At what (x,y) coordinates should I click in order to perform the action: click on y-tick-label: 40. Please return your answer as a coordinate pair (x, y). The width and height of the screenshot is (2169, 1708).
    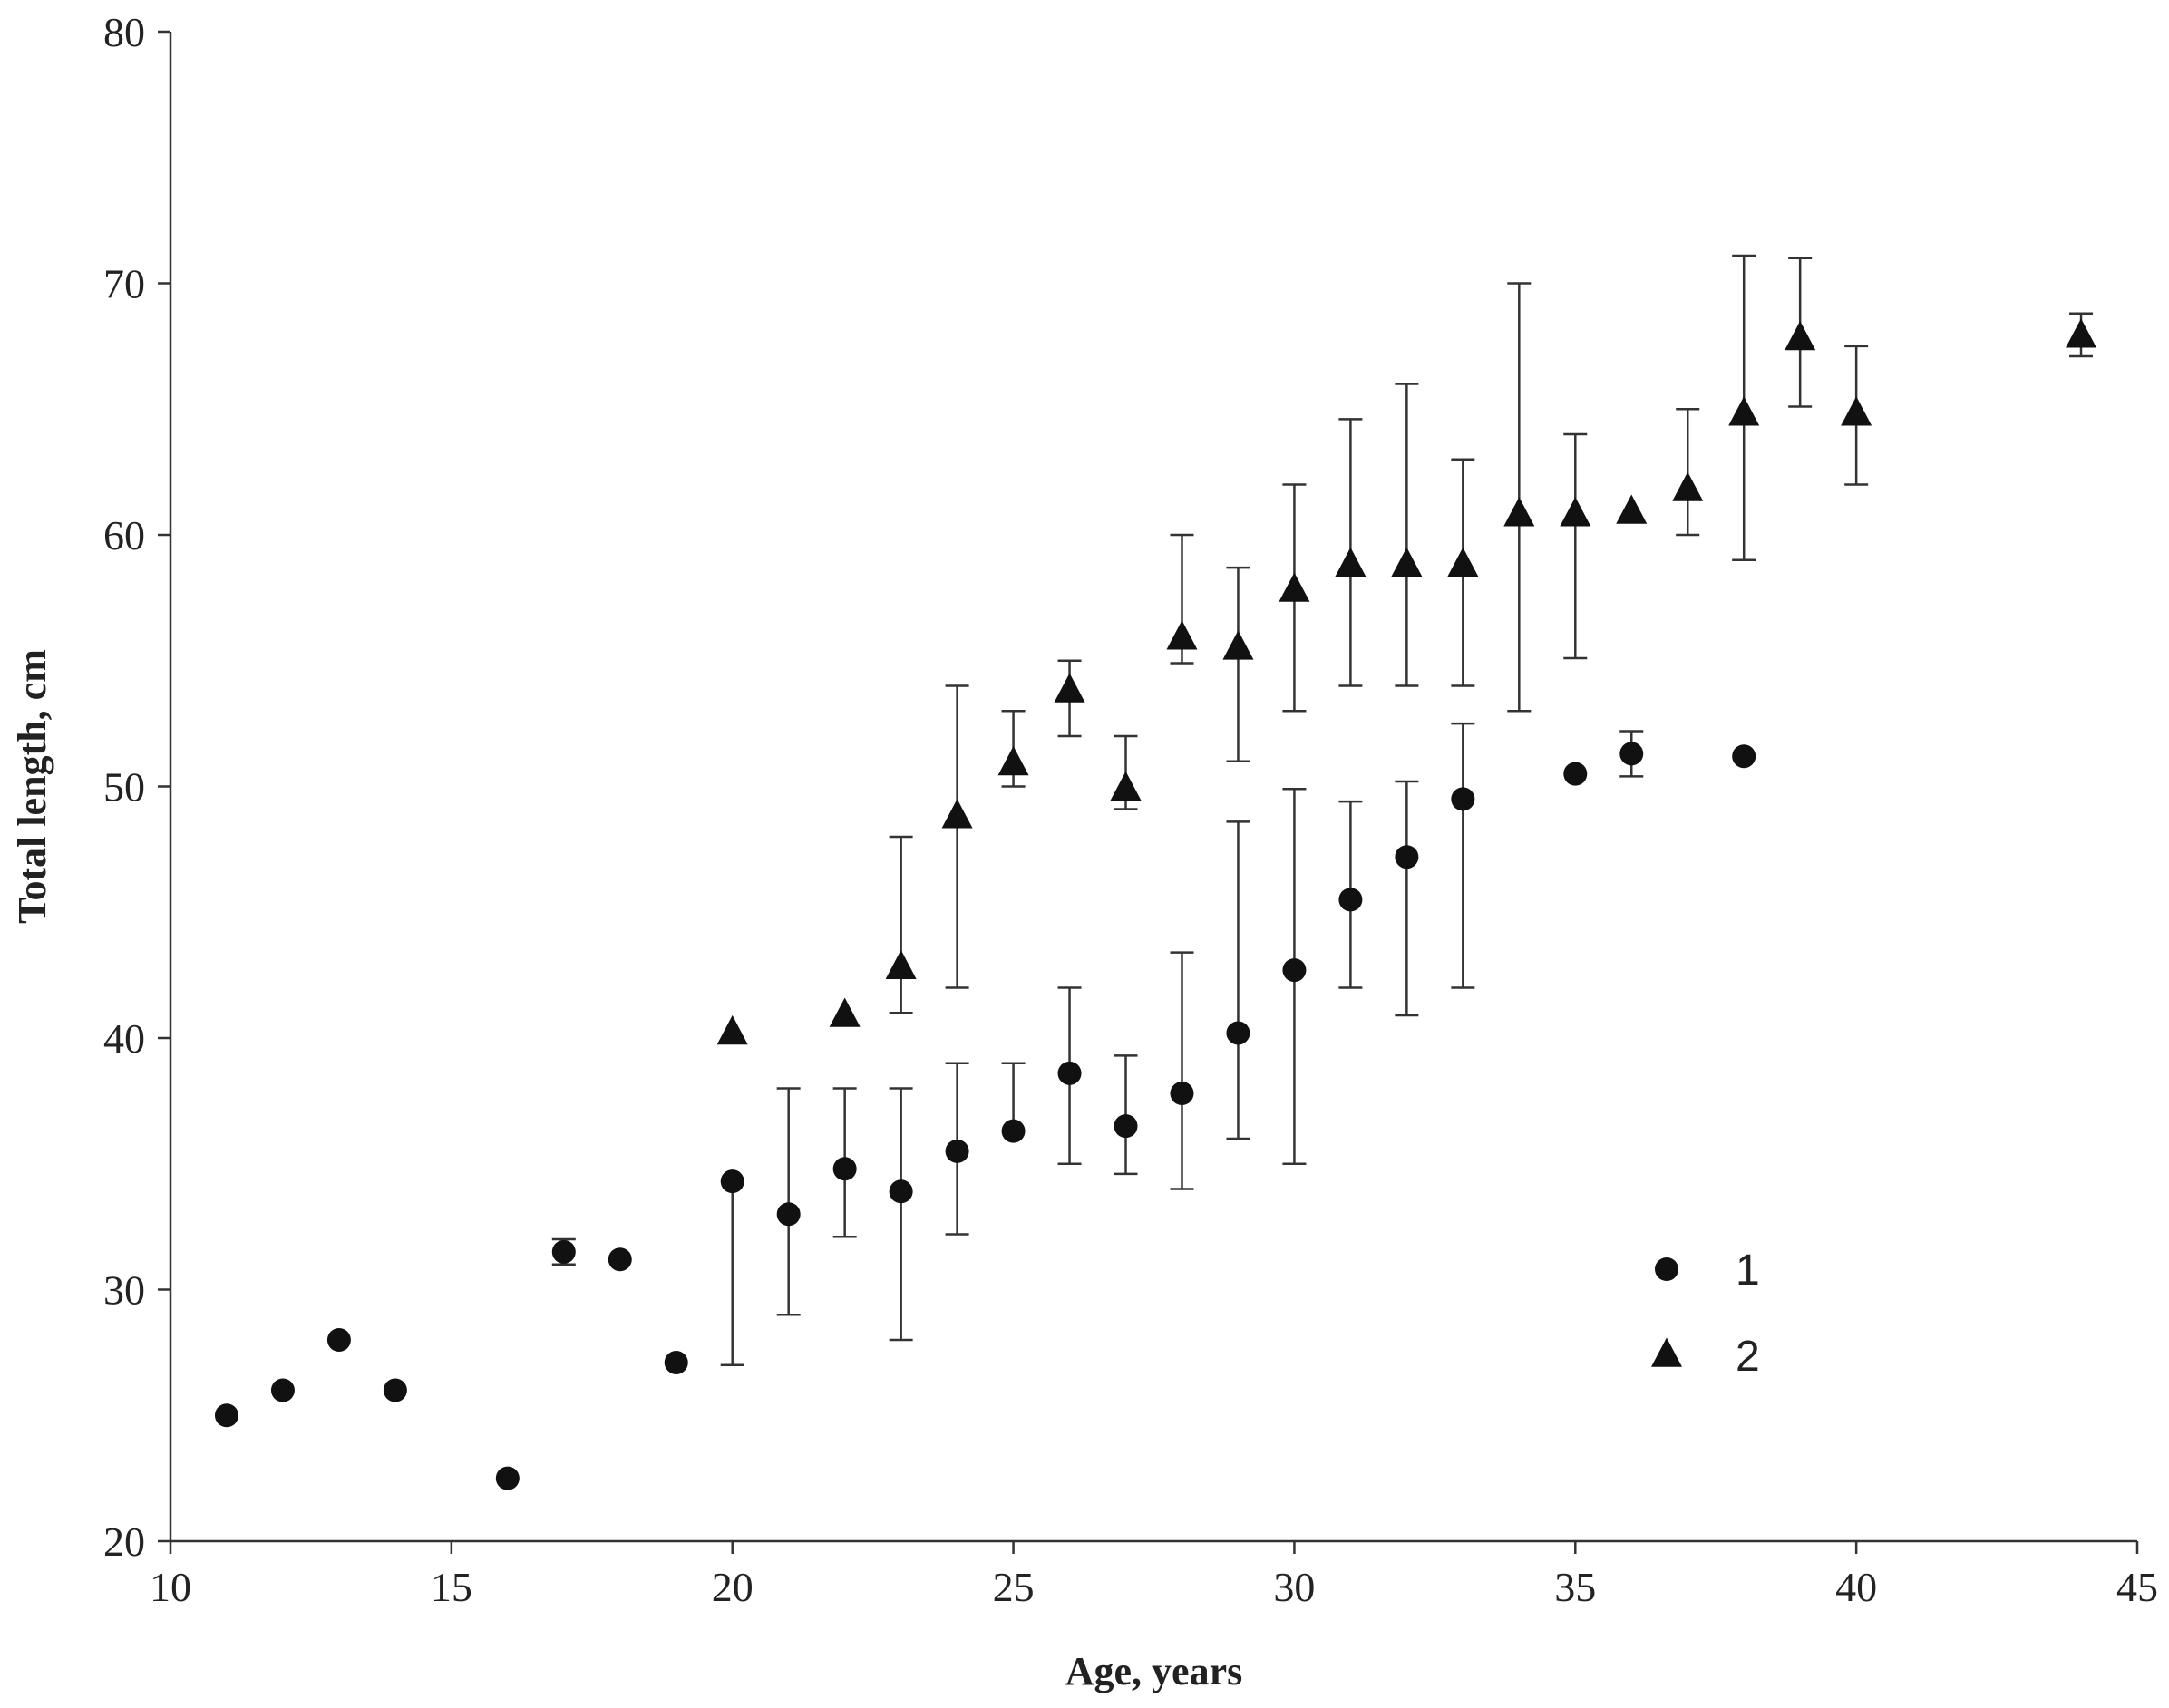
    Looking at the image, I should click on (124, 1038).